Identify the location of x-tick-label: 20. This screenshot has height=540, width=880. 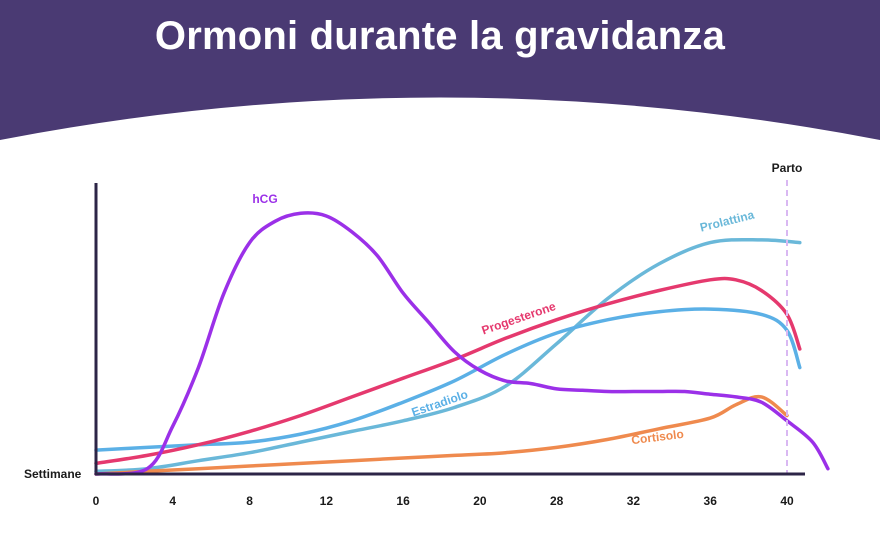
(480, 501).